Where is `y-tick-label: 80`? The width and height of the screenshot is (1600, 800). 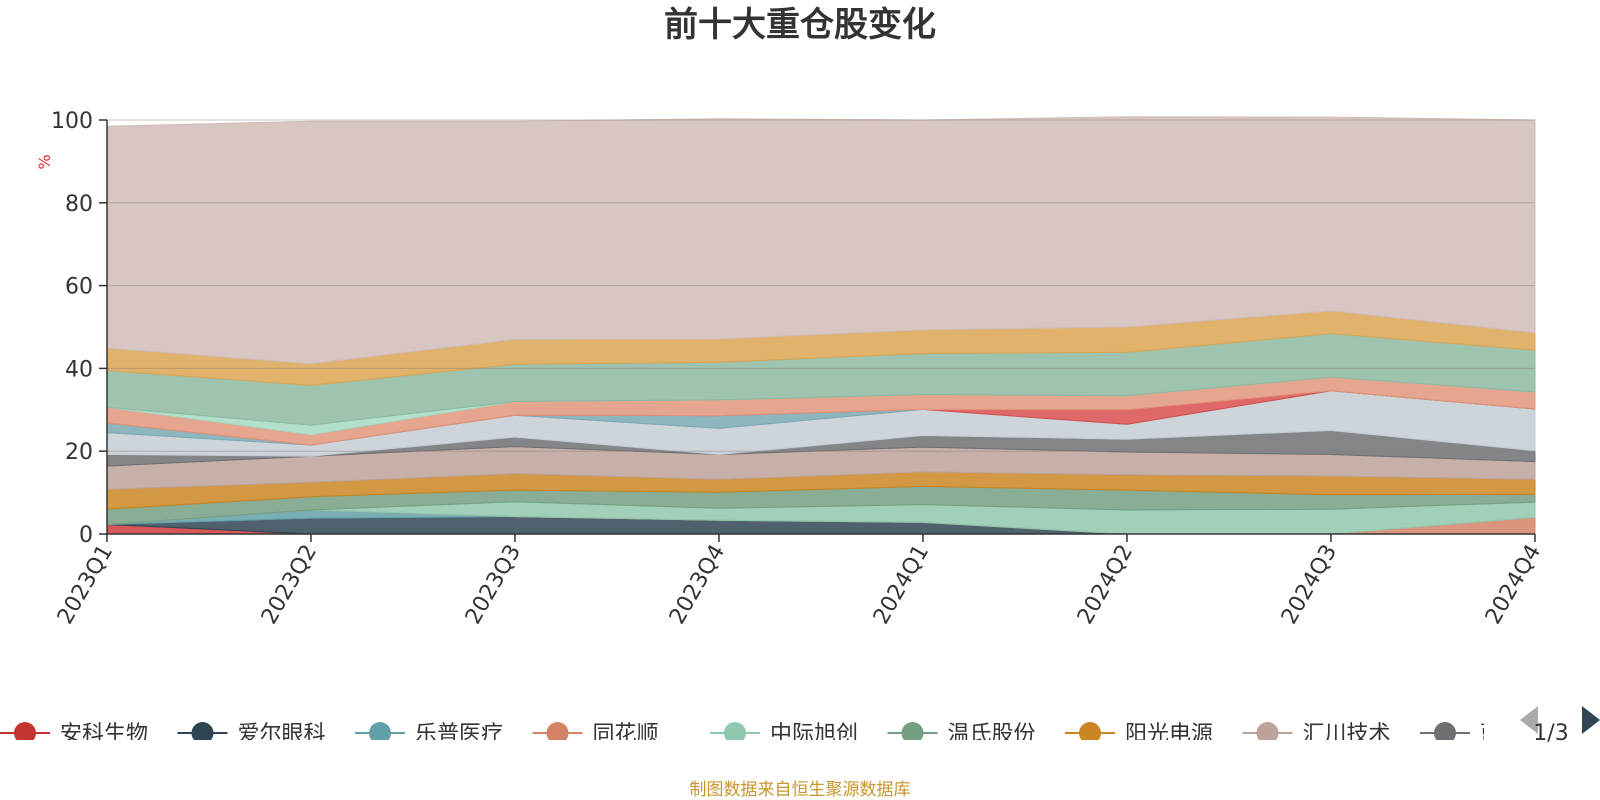 y-tick-label: 80 is located at coordinates (79, 204).